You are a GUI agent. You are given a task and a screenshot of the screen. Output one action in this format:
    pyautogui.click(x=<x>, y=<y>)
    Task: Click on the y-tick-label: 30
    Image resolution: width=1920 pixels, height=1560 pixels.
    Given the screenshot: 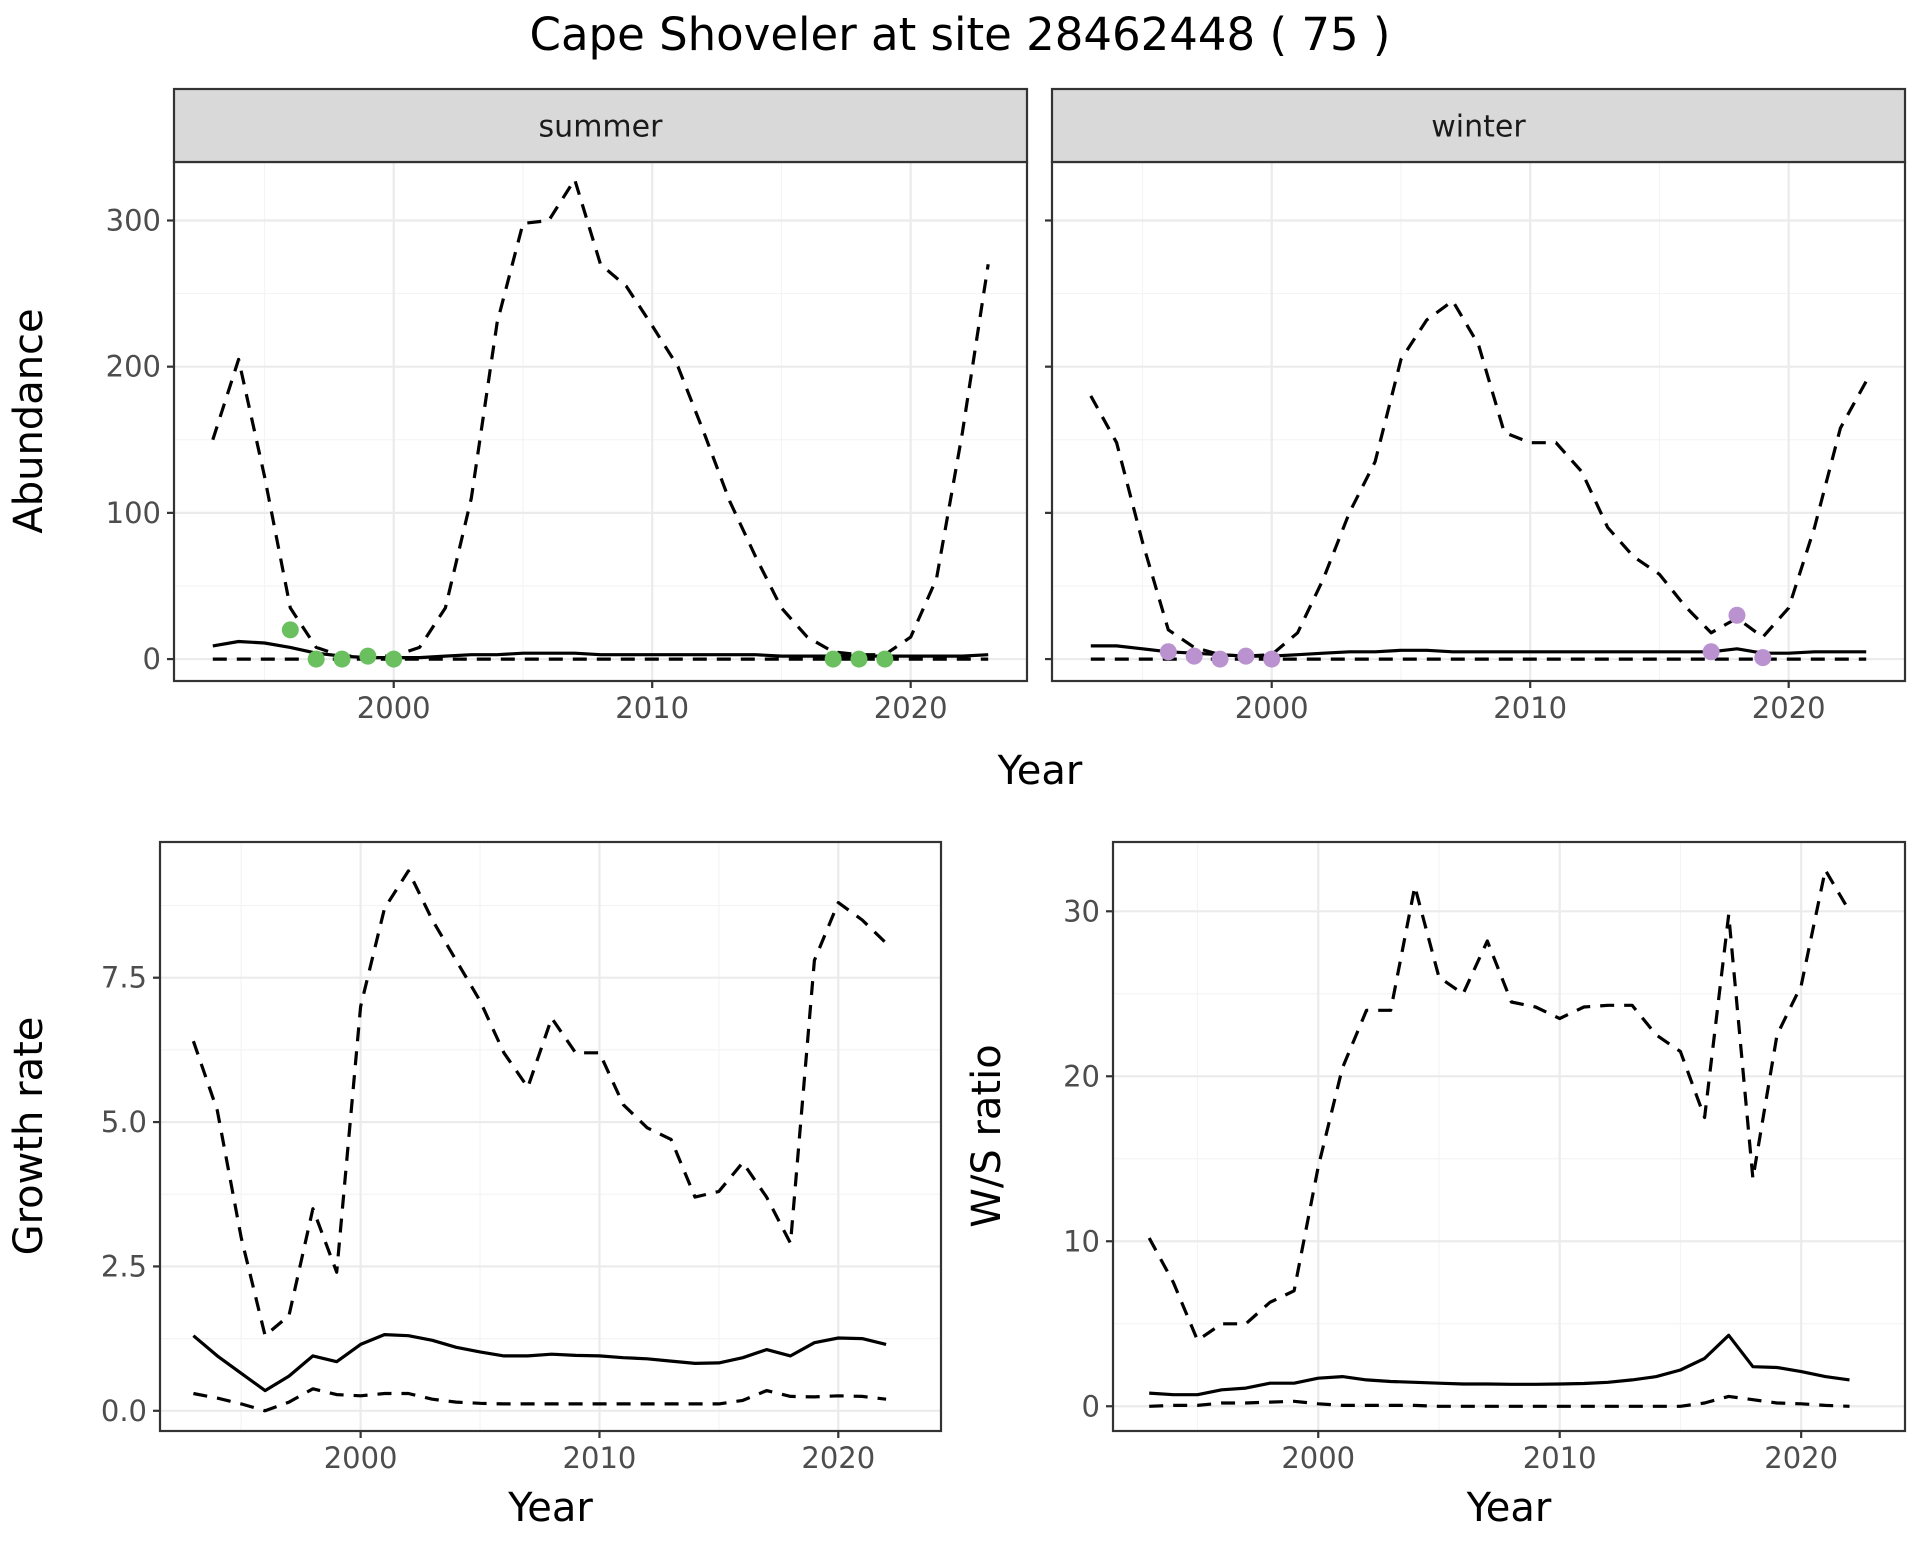 What is the action you would take?
    pyautogui.click(x=1081, y=911)
    